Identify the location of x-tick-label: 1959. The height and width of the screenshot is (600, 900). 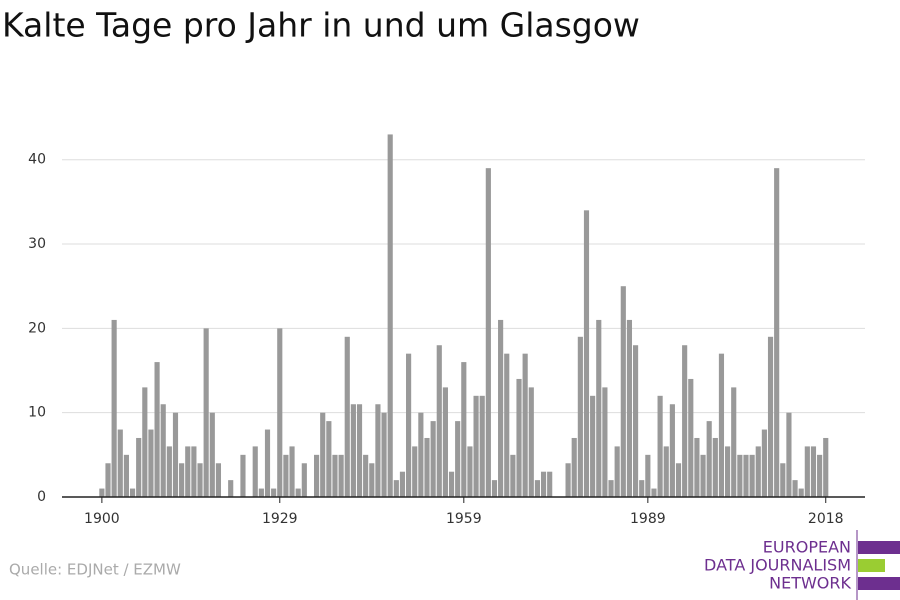
(464, 519).